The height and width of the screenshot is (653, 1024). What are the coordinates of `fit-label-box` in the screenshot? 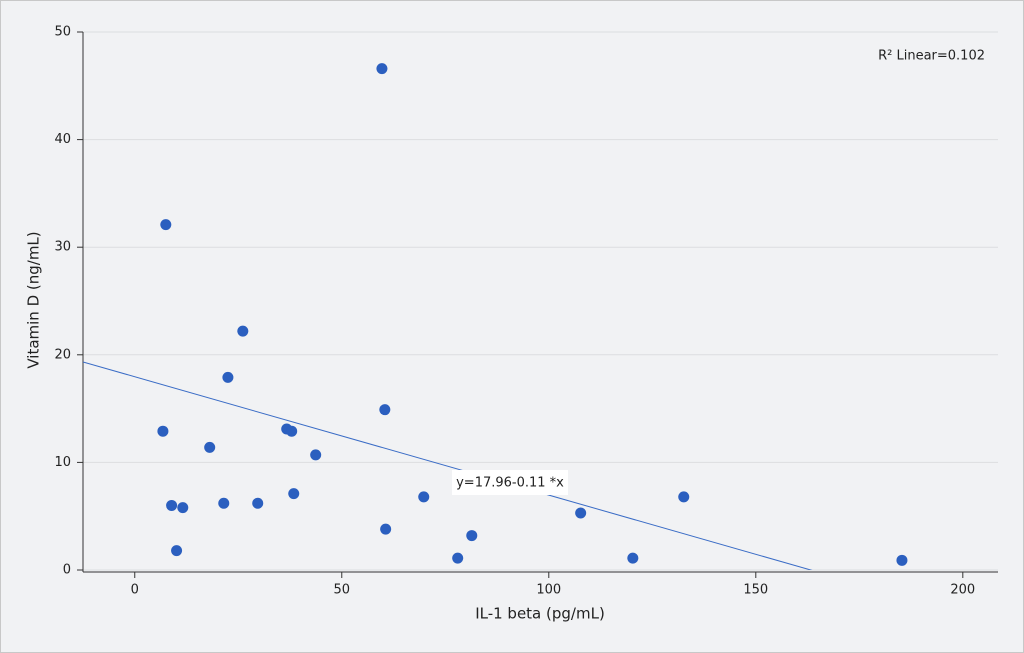 It's located at (510, 482).